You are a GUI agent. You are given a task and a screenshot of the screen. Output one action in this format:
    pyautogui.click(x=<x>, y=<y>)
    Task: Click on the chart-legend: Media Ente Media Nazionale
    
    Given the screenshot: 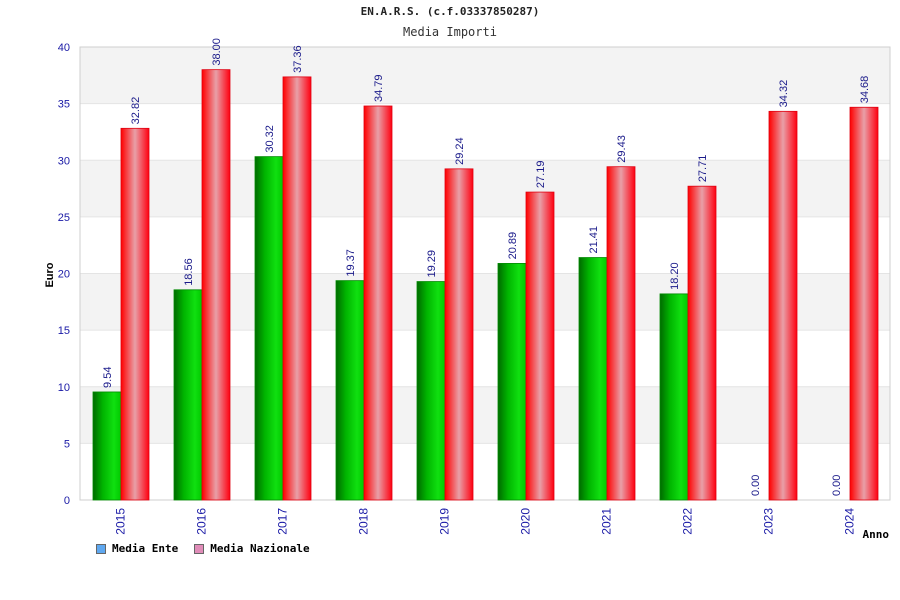 What is the action you would take?
    pyautogui.click(x=203, y=548)
    